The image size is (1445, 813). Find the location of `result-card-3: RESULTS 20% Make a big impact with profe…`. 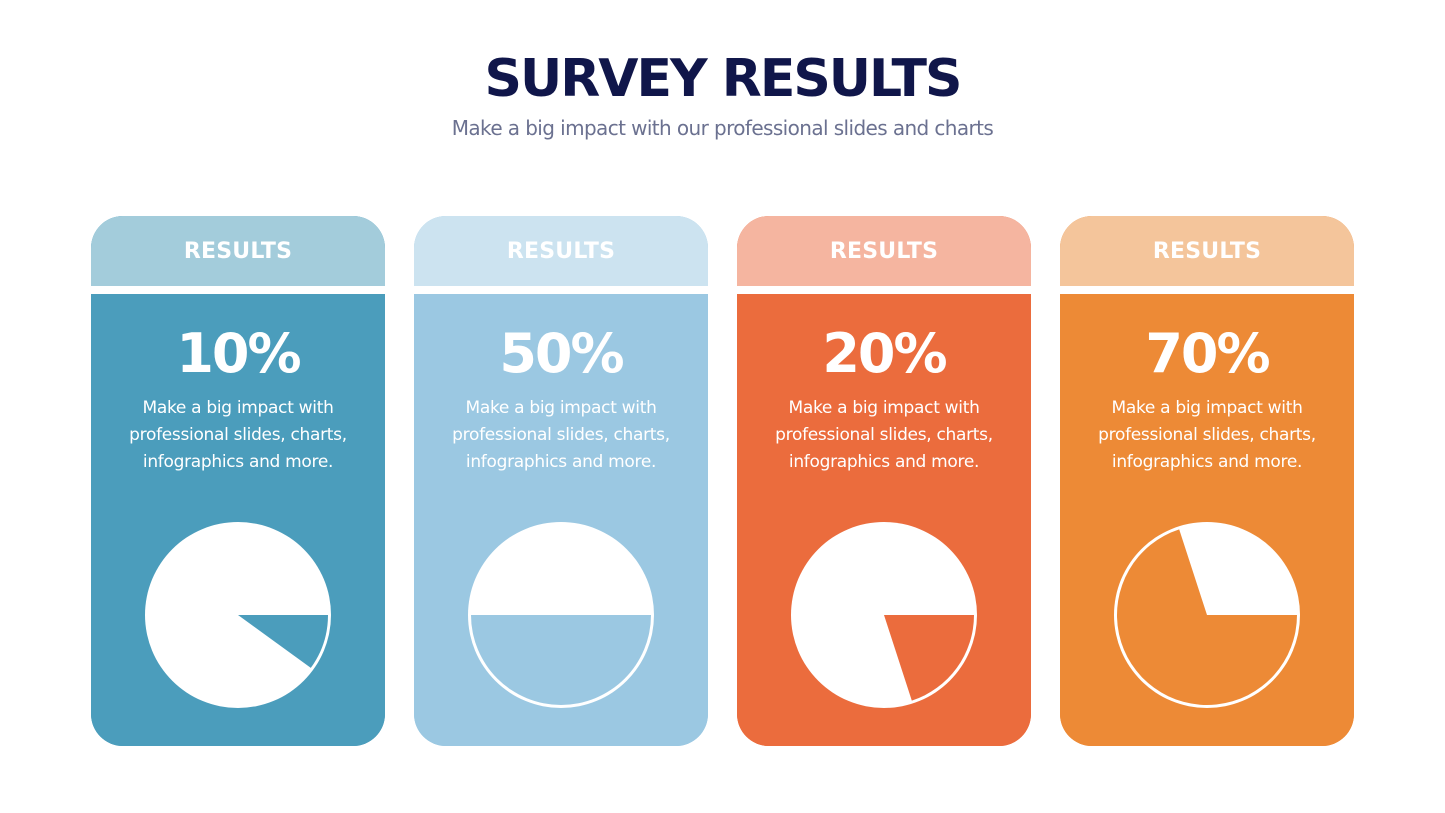

result-card-3: RESULTS 20% Make a big impact with profe… is located at coordinates (884, 481).